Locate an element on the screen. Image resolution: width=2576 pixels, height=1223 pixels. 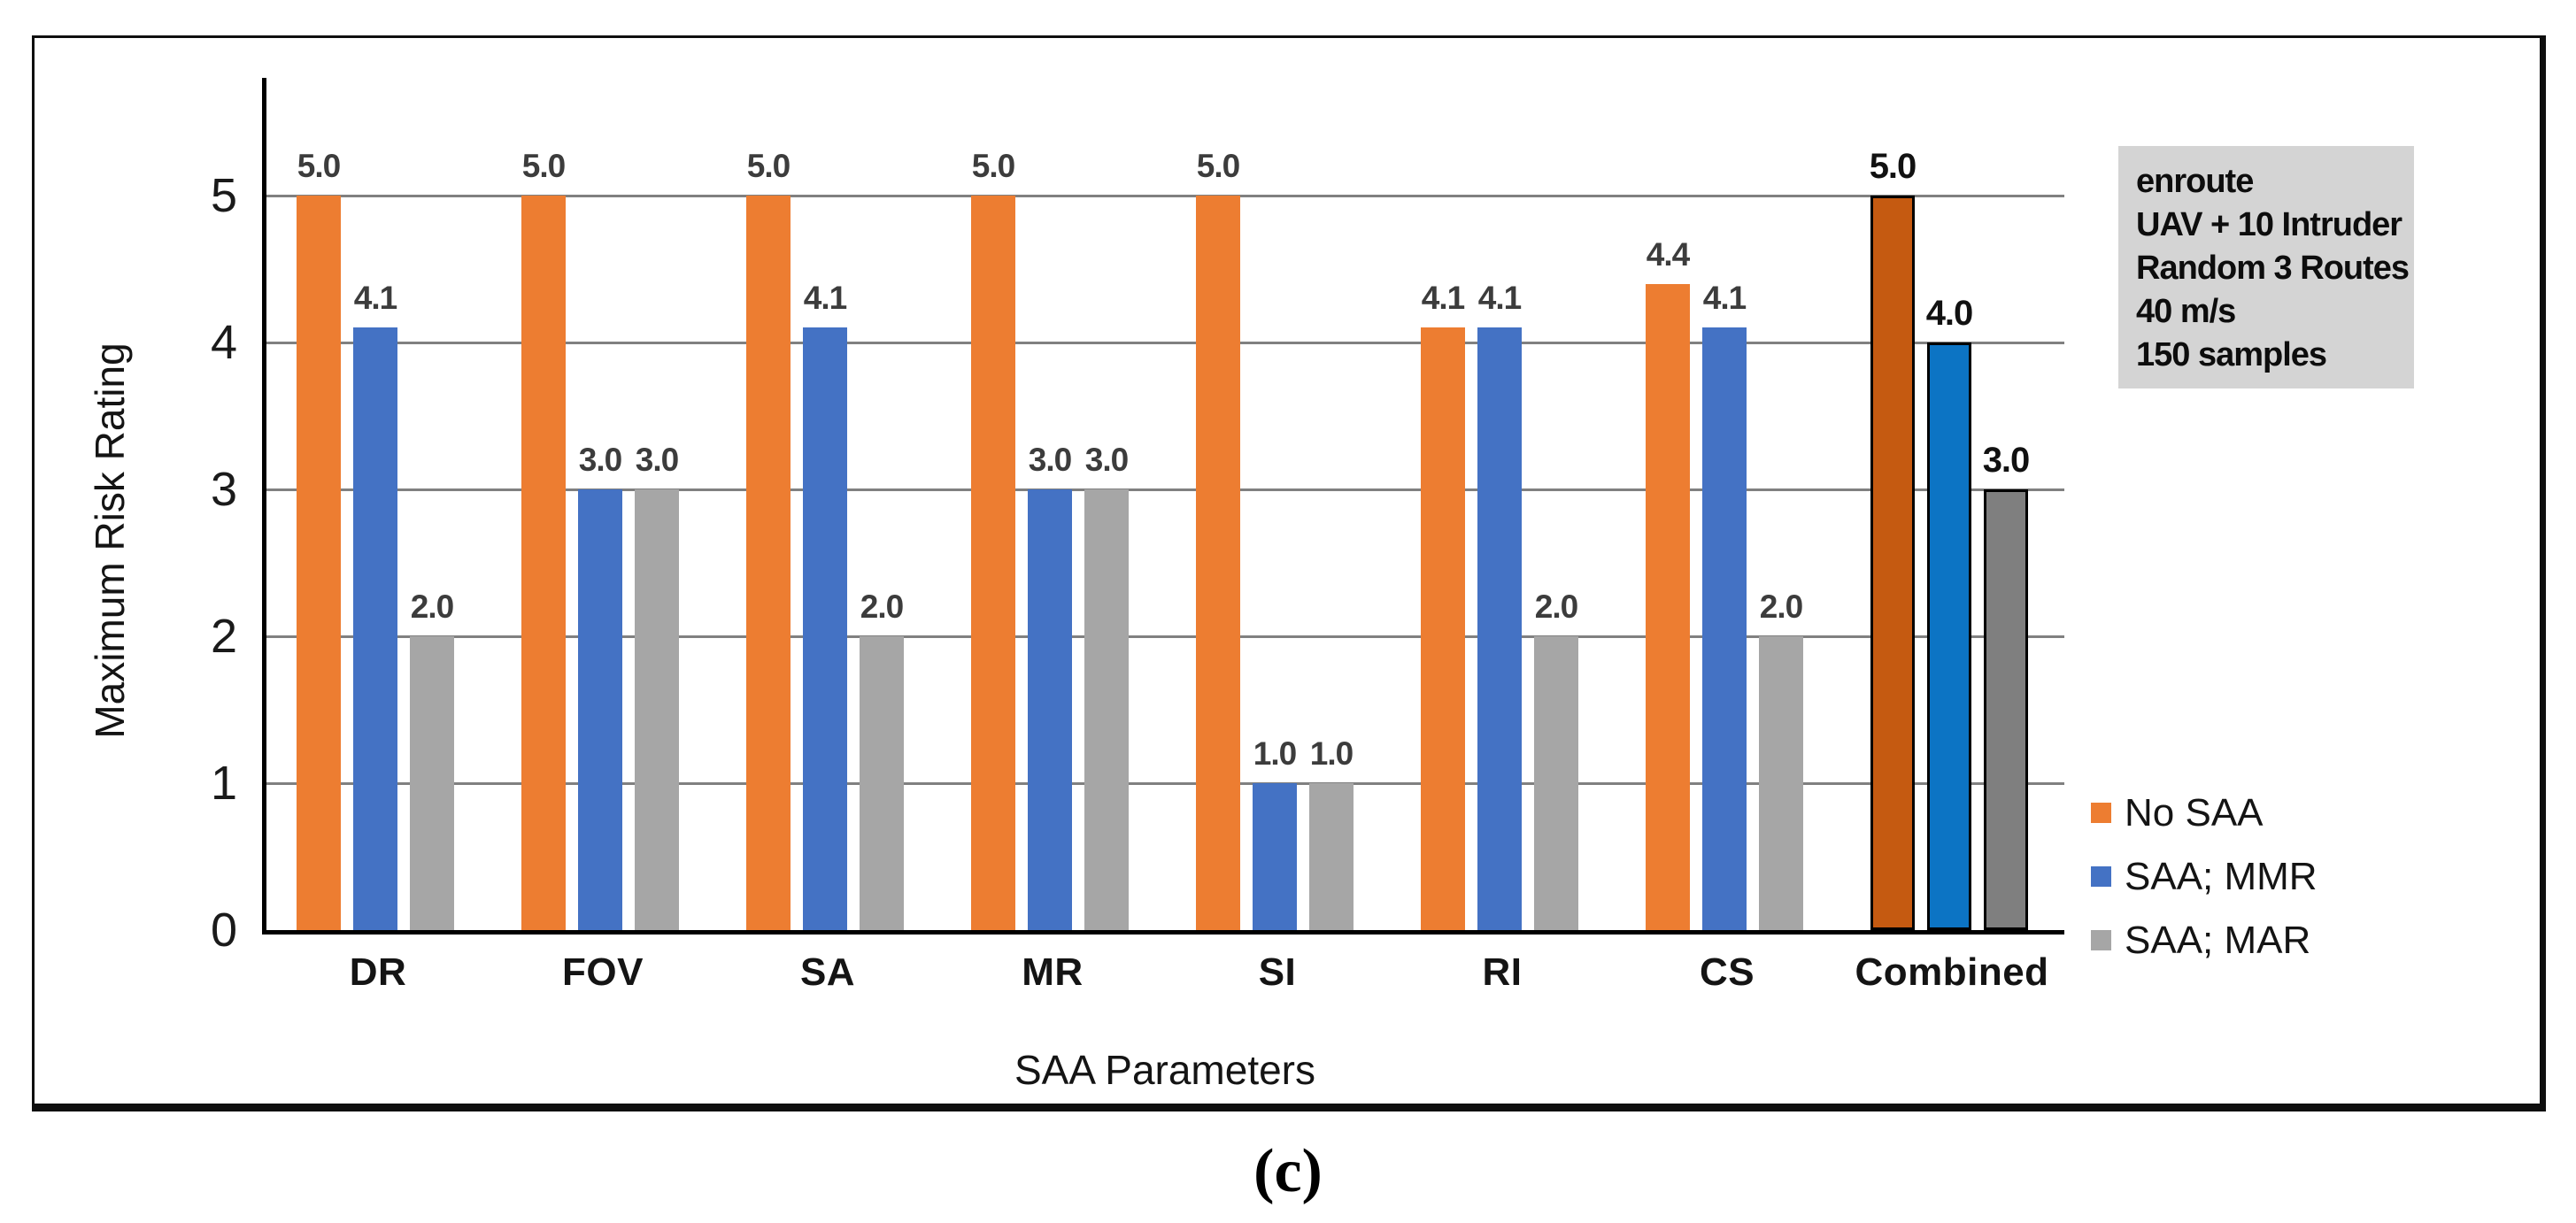
legend-label: SAA; MMR is located at coordinates (2221, 876).